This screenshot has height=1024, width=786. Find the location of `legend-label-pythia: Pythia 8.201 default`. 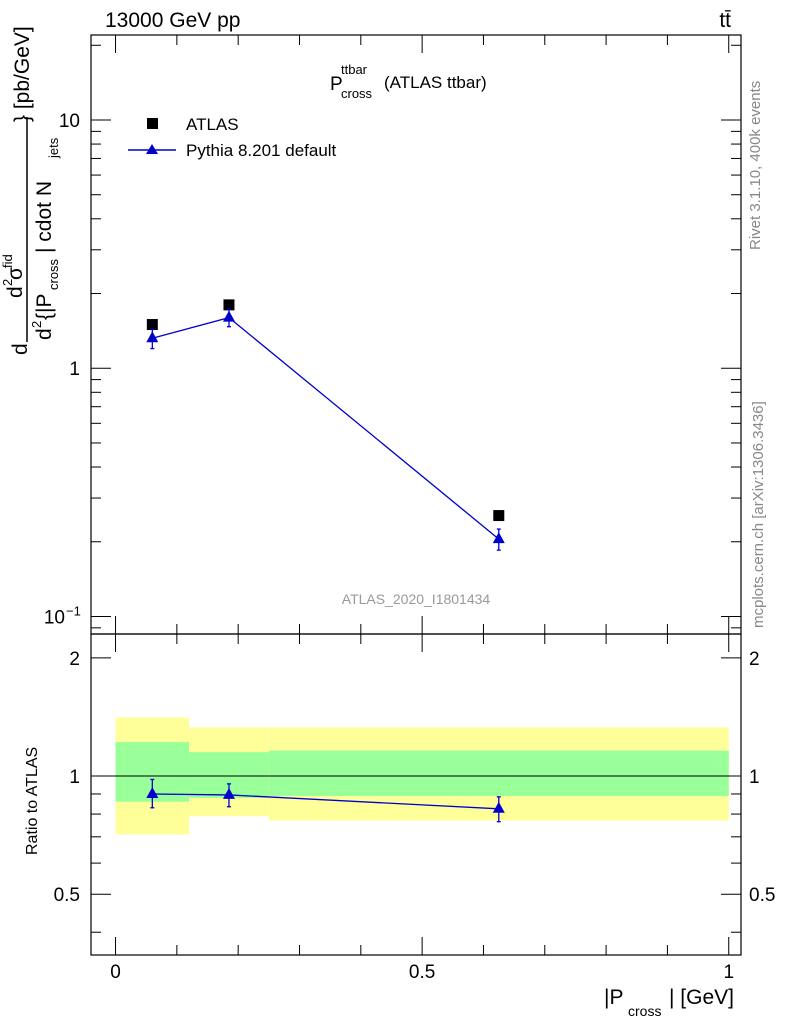

legend-label-pythia: Pythia 8.201 default is located at coordinates (261, 150).